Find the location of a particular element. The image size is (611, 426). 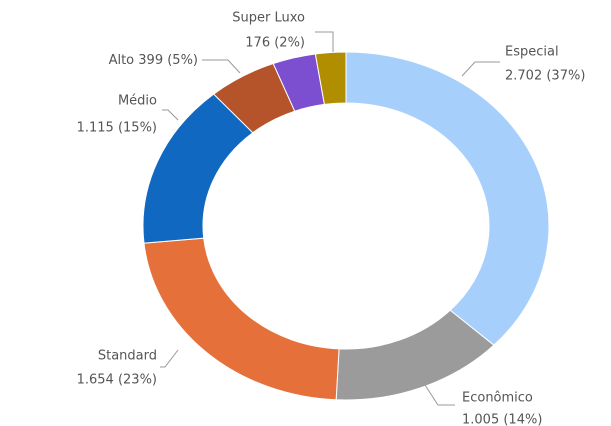

category-label: Econômico is located at coordinates (497, 398).